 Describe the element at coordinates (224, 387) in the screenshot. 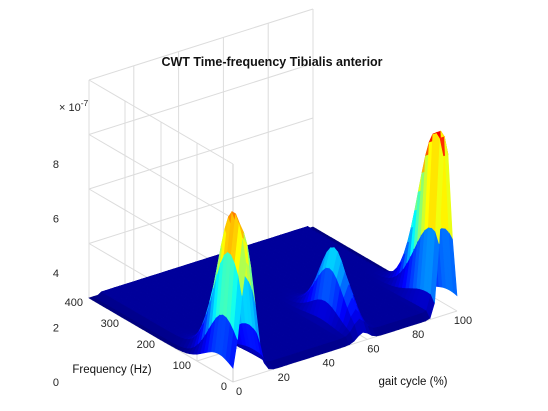

I see `y-tick-label: 0` at that location.